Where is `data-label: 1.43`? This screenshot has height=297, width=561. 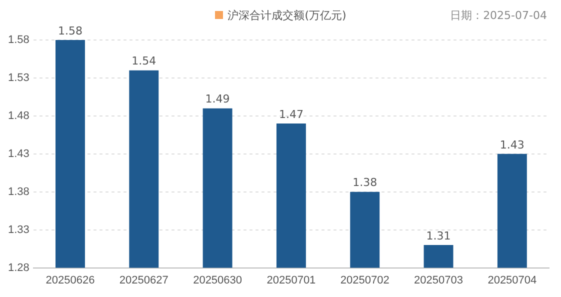
data-label: 1.43 is located at coordinates (512, 145).